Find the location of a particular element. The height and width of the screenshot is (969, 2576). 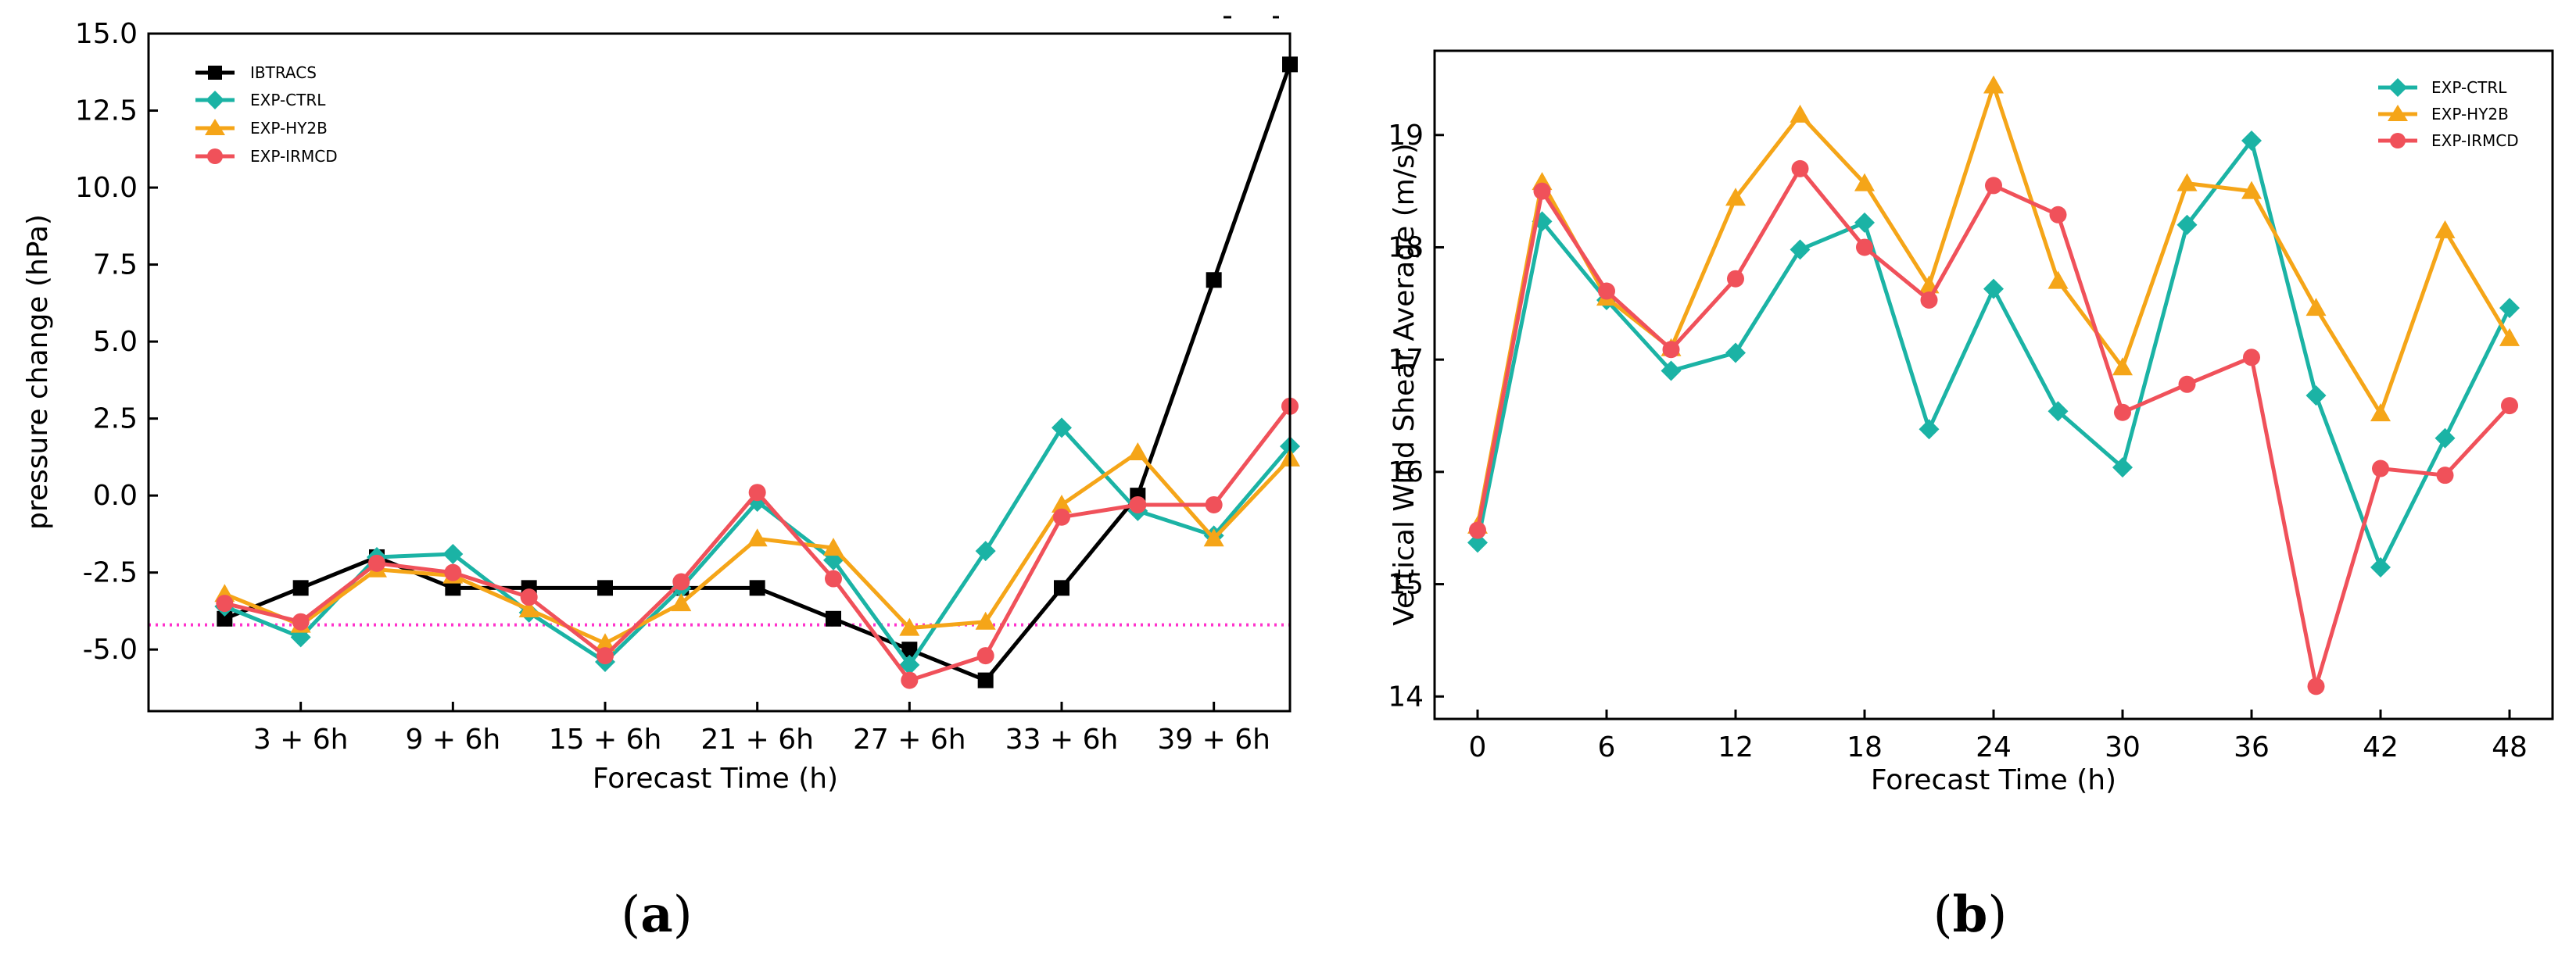

panel-a-y-tick-label: 15.0 is located at coordinates (106, 34).